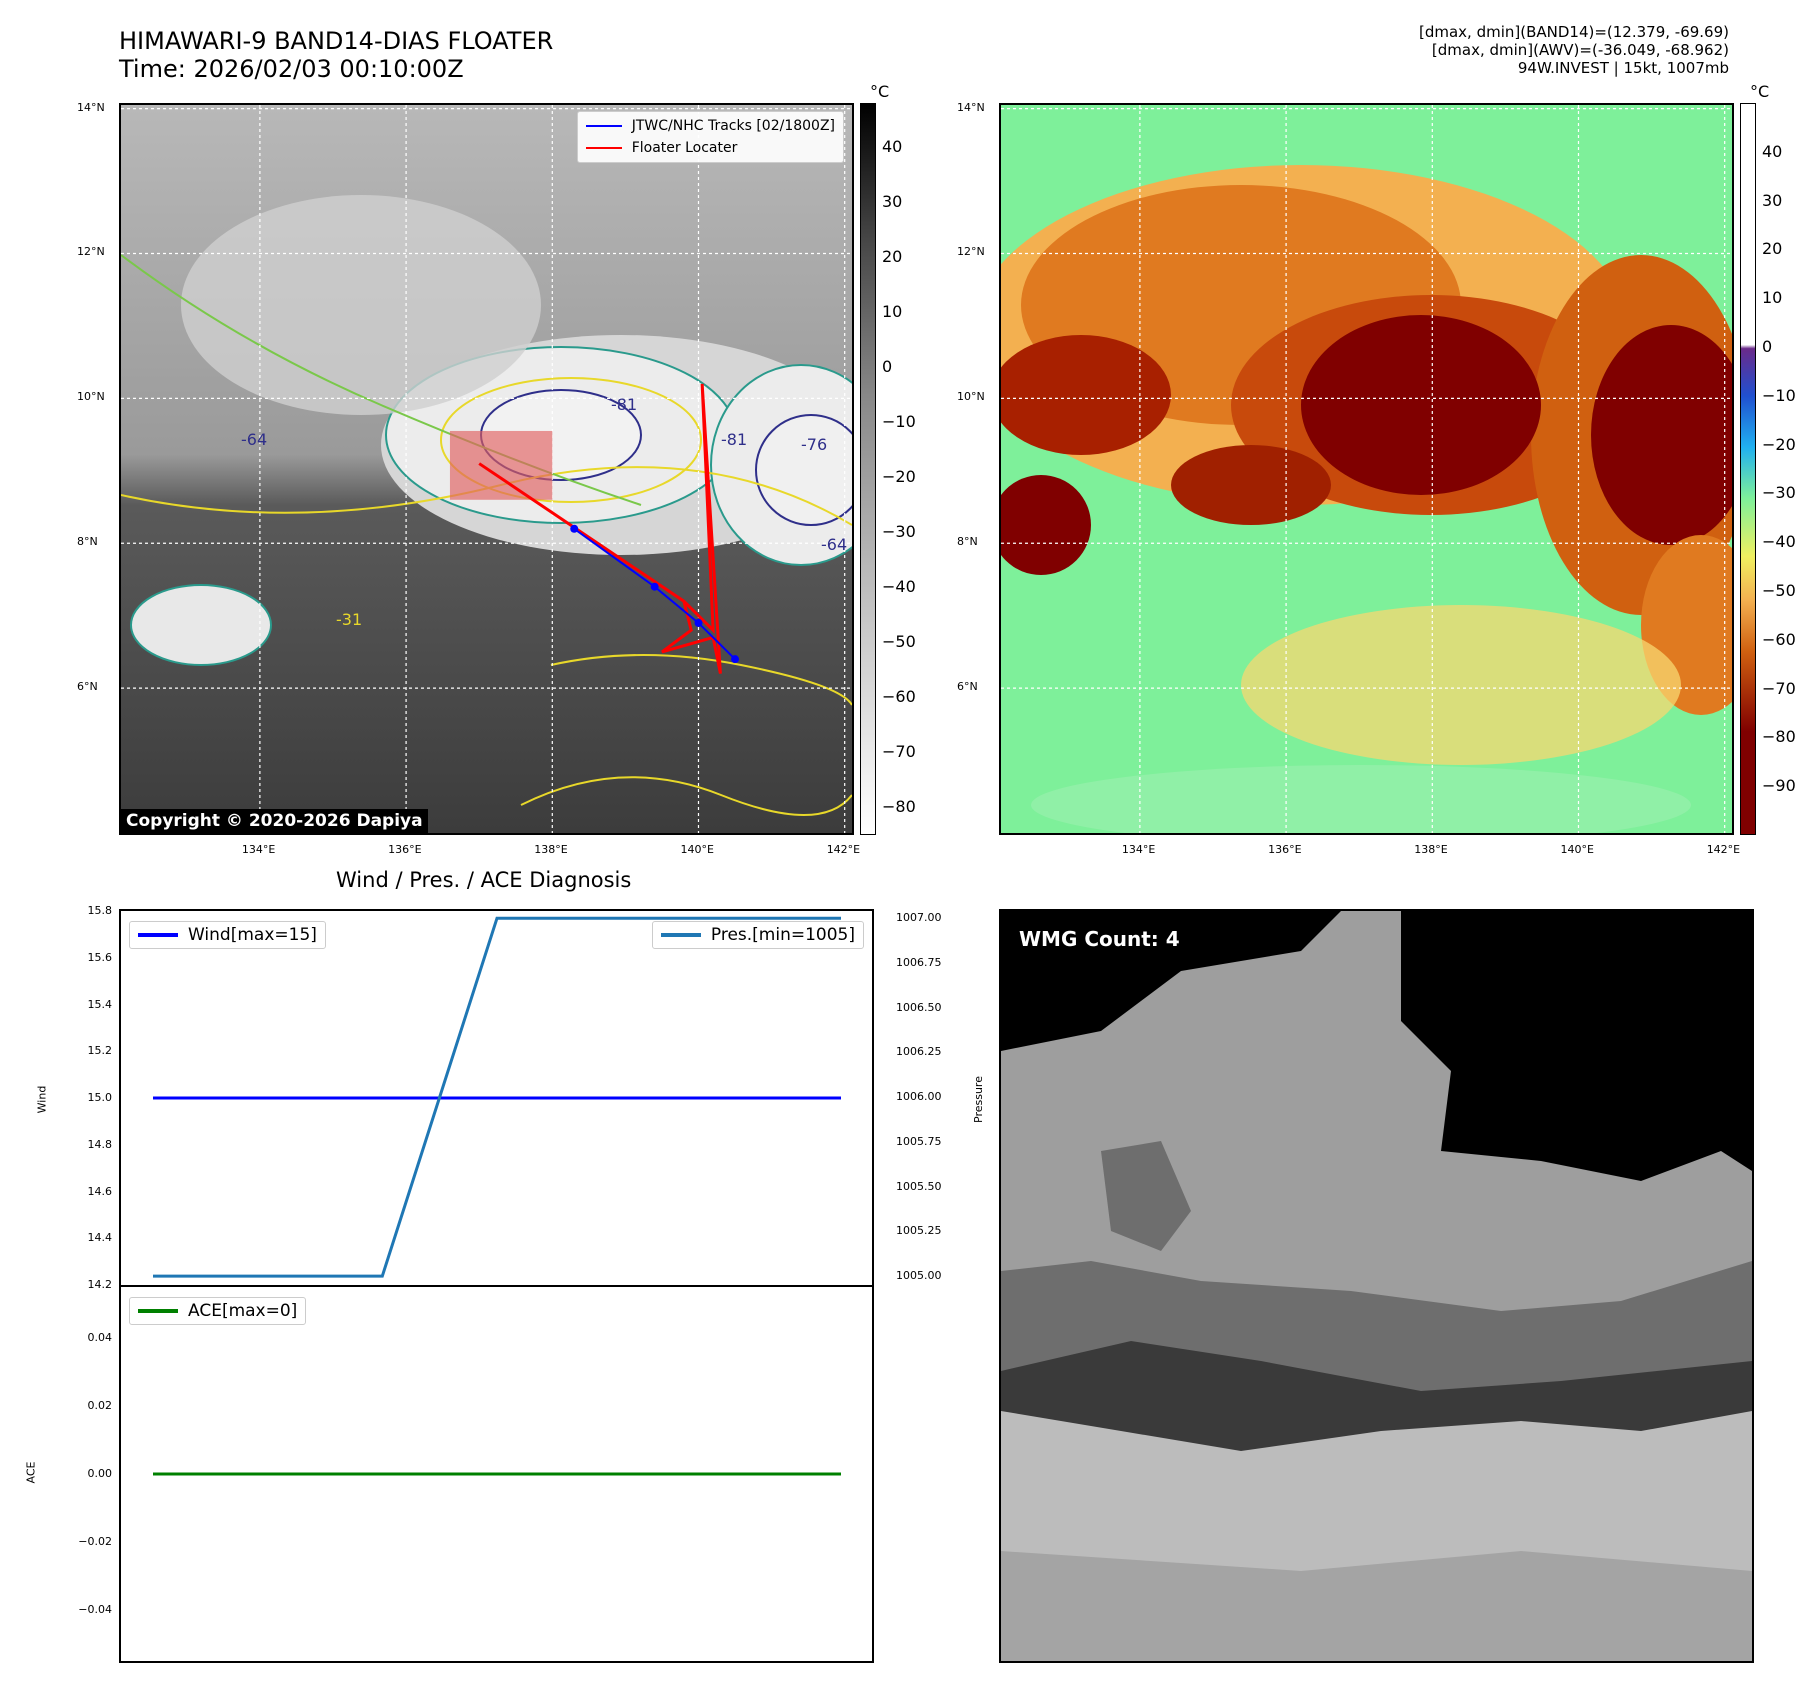 Image resolution: width=1813 pixels, height=1692 pixels. What do you see at coordinates (880, 91) in the screenshot?
I see `ir-colorbar-unit: °C` at bounding box center [880, 91].